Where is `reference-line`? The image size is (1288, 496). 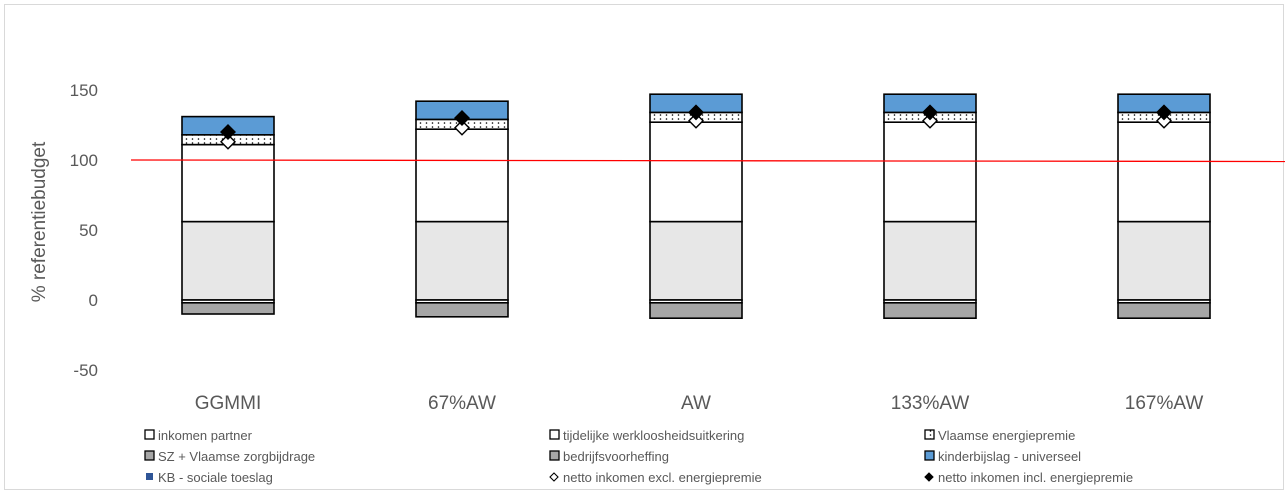
reference-line is located at coordinates (708, 161).